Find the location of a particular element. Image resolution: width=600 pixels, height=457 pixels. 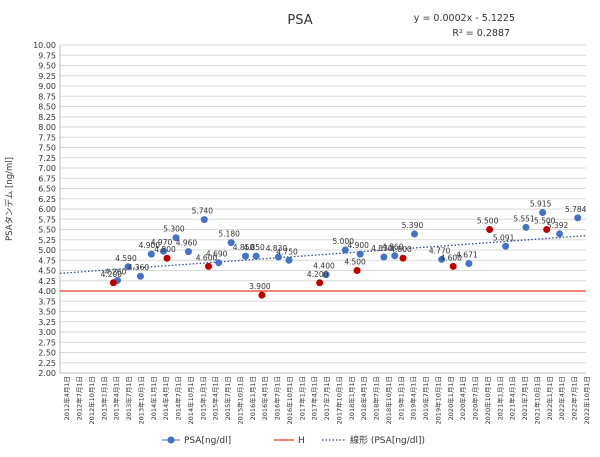

legend-psa-marker is located at coordinates (171, 440).